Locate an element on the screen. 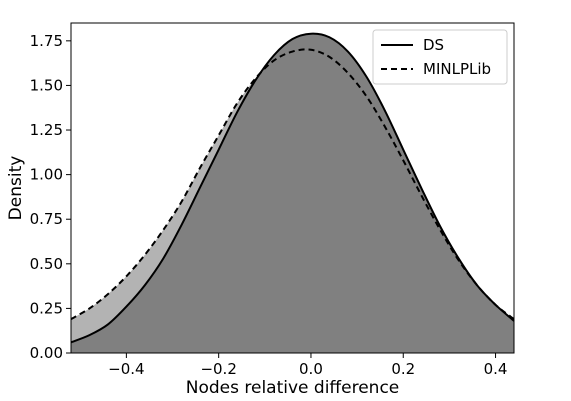  legend-box is located at coordinates (440, 57).